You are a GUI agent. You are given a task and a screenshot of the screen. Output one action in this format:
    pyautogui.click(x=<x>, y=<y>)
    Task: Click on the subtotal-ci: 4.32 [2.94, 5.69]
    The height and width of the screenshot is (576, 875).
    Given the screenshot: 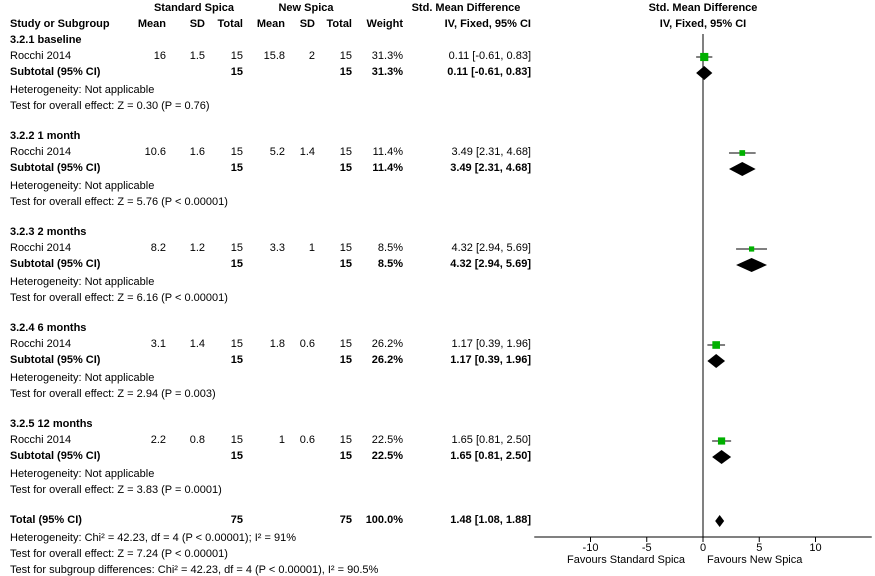 What is the action you would take?
    pyautogui.click(x=490, y=264)
    